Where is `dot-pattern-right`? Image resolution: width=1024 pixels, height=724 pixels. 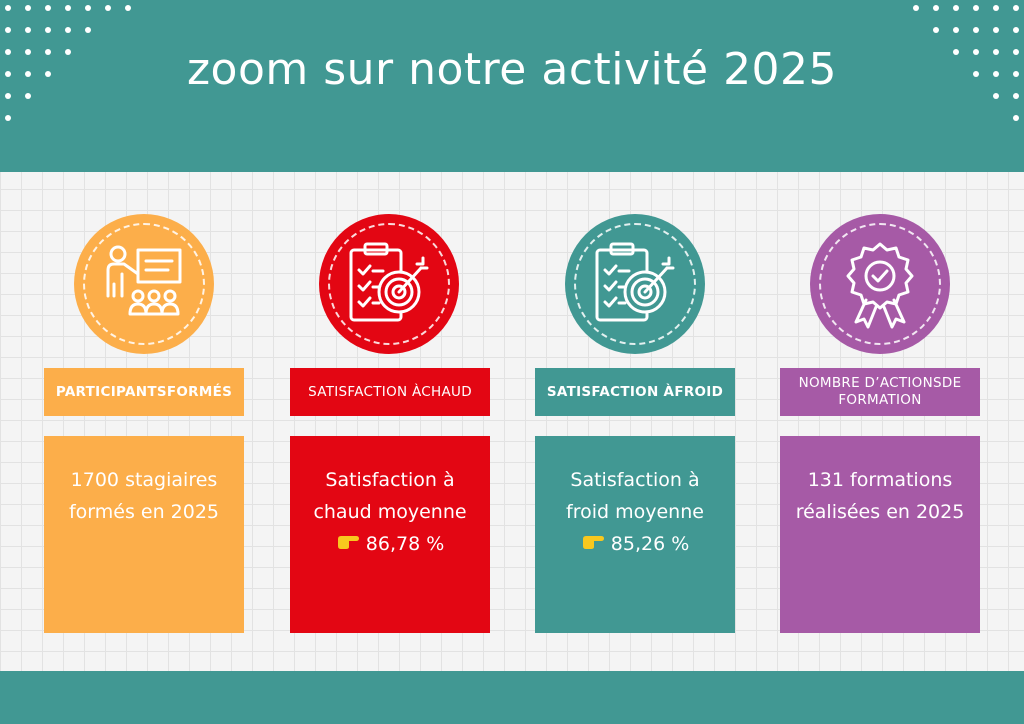 dot-pattern-right is located at coordinates (966, 63).